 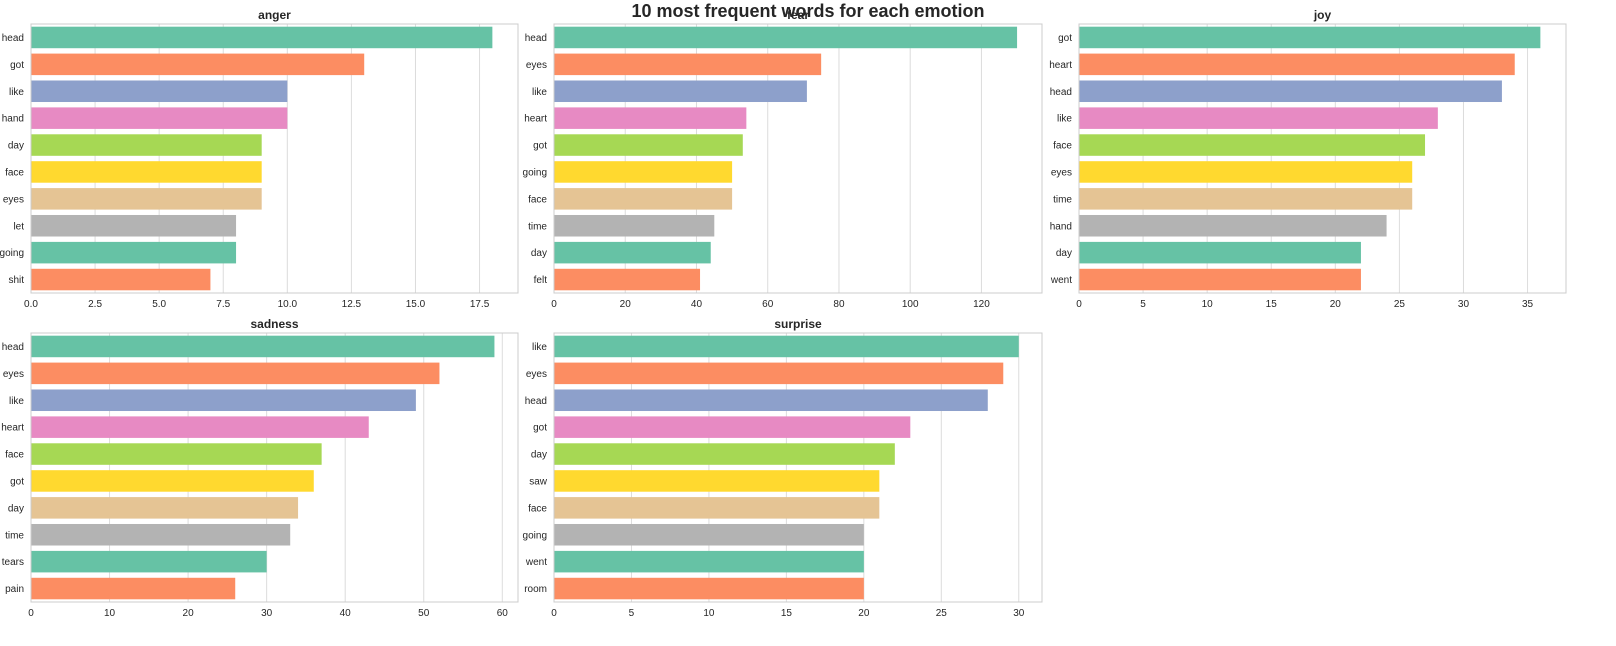 What do you see at coordinates (1208, 304) in the screenshot?
I see `x-tick-label: 10` at bounding box center [1208, 304].